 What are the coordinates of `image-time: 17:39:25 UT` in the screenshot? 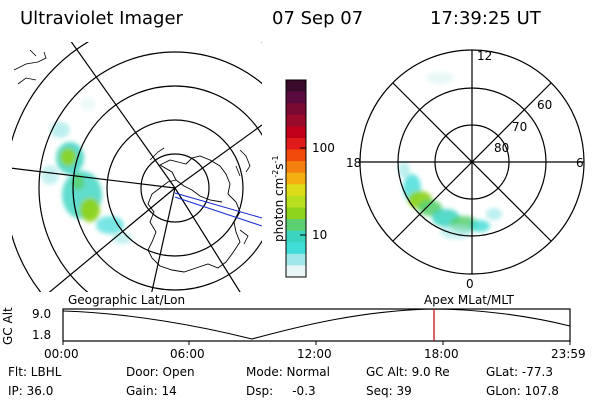 It's located at (485, 18).